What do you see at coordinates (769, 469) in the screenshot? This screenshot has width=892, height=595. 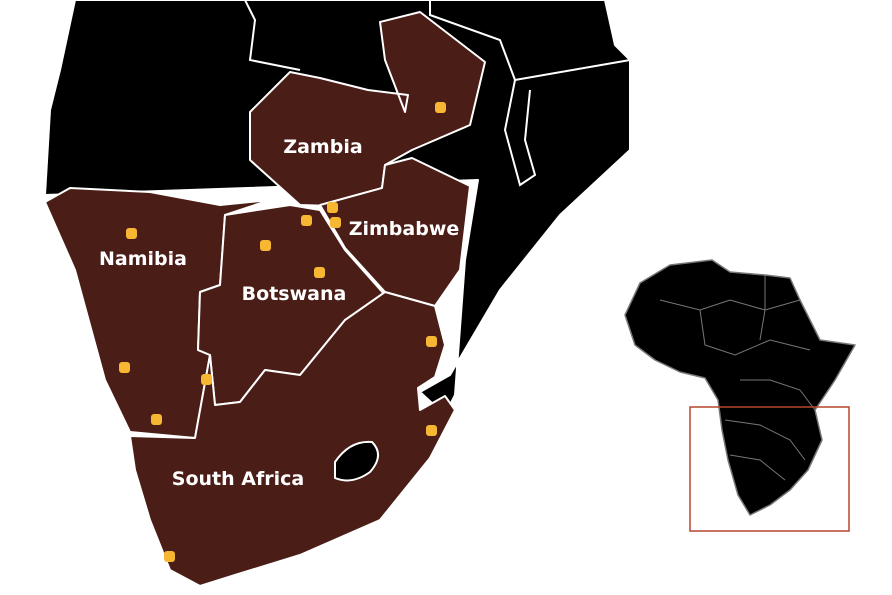 I see `inset-frame` at bounding box center [769, 469].